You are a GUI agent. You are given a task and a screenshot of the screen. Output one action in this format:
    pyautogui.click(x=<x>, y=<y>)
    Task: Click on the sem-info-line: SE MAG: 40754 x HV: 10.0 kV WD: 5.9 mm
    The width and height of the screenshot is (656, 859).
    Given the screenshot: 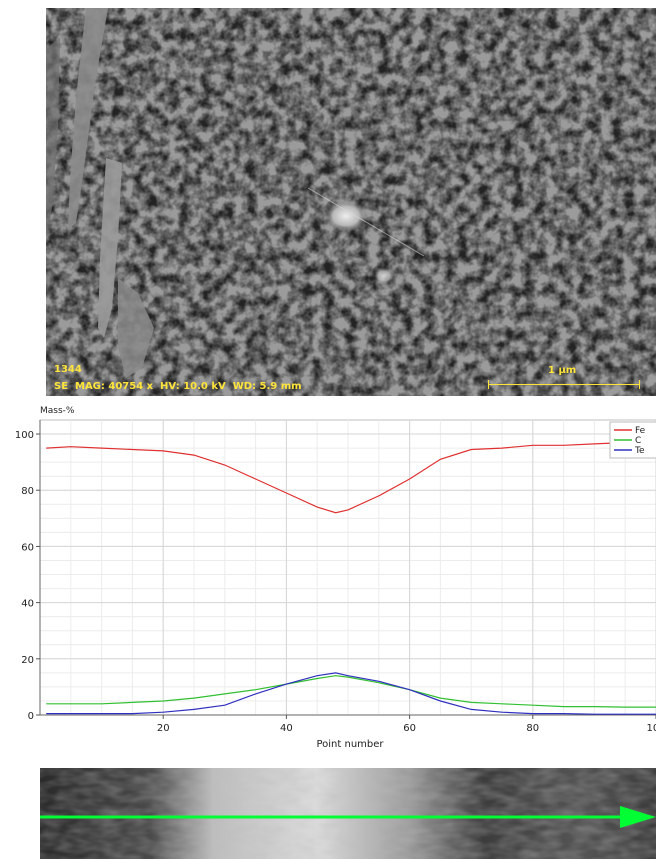 What is the action you would take?
    pyautogui.click(x=178, y=386)
    